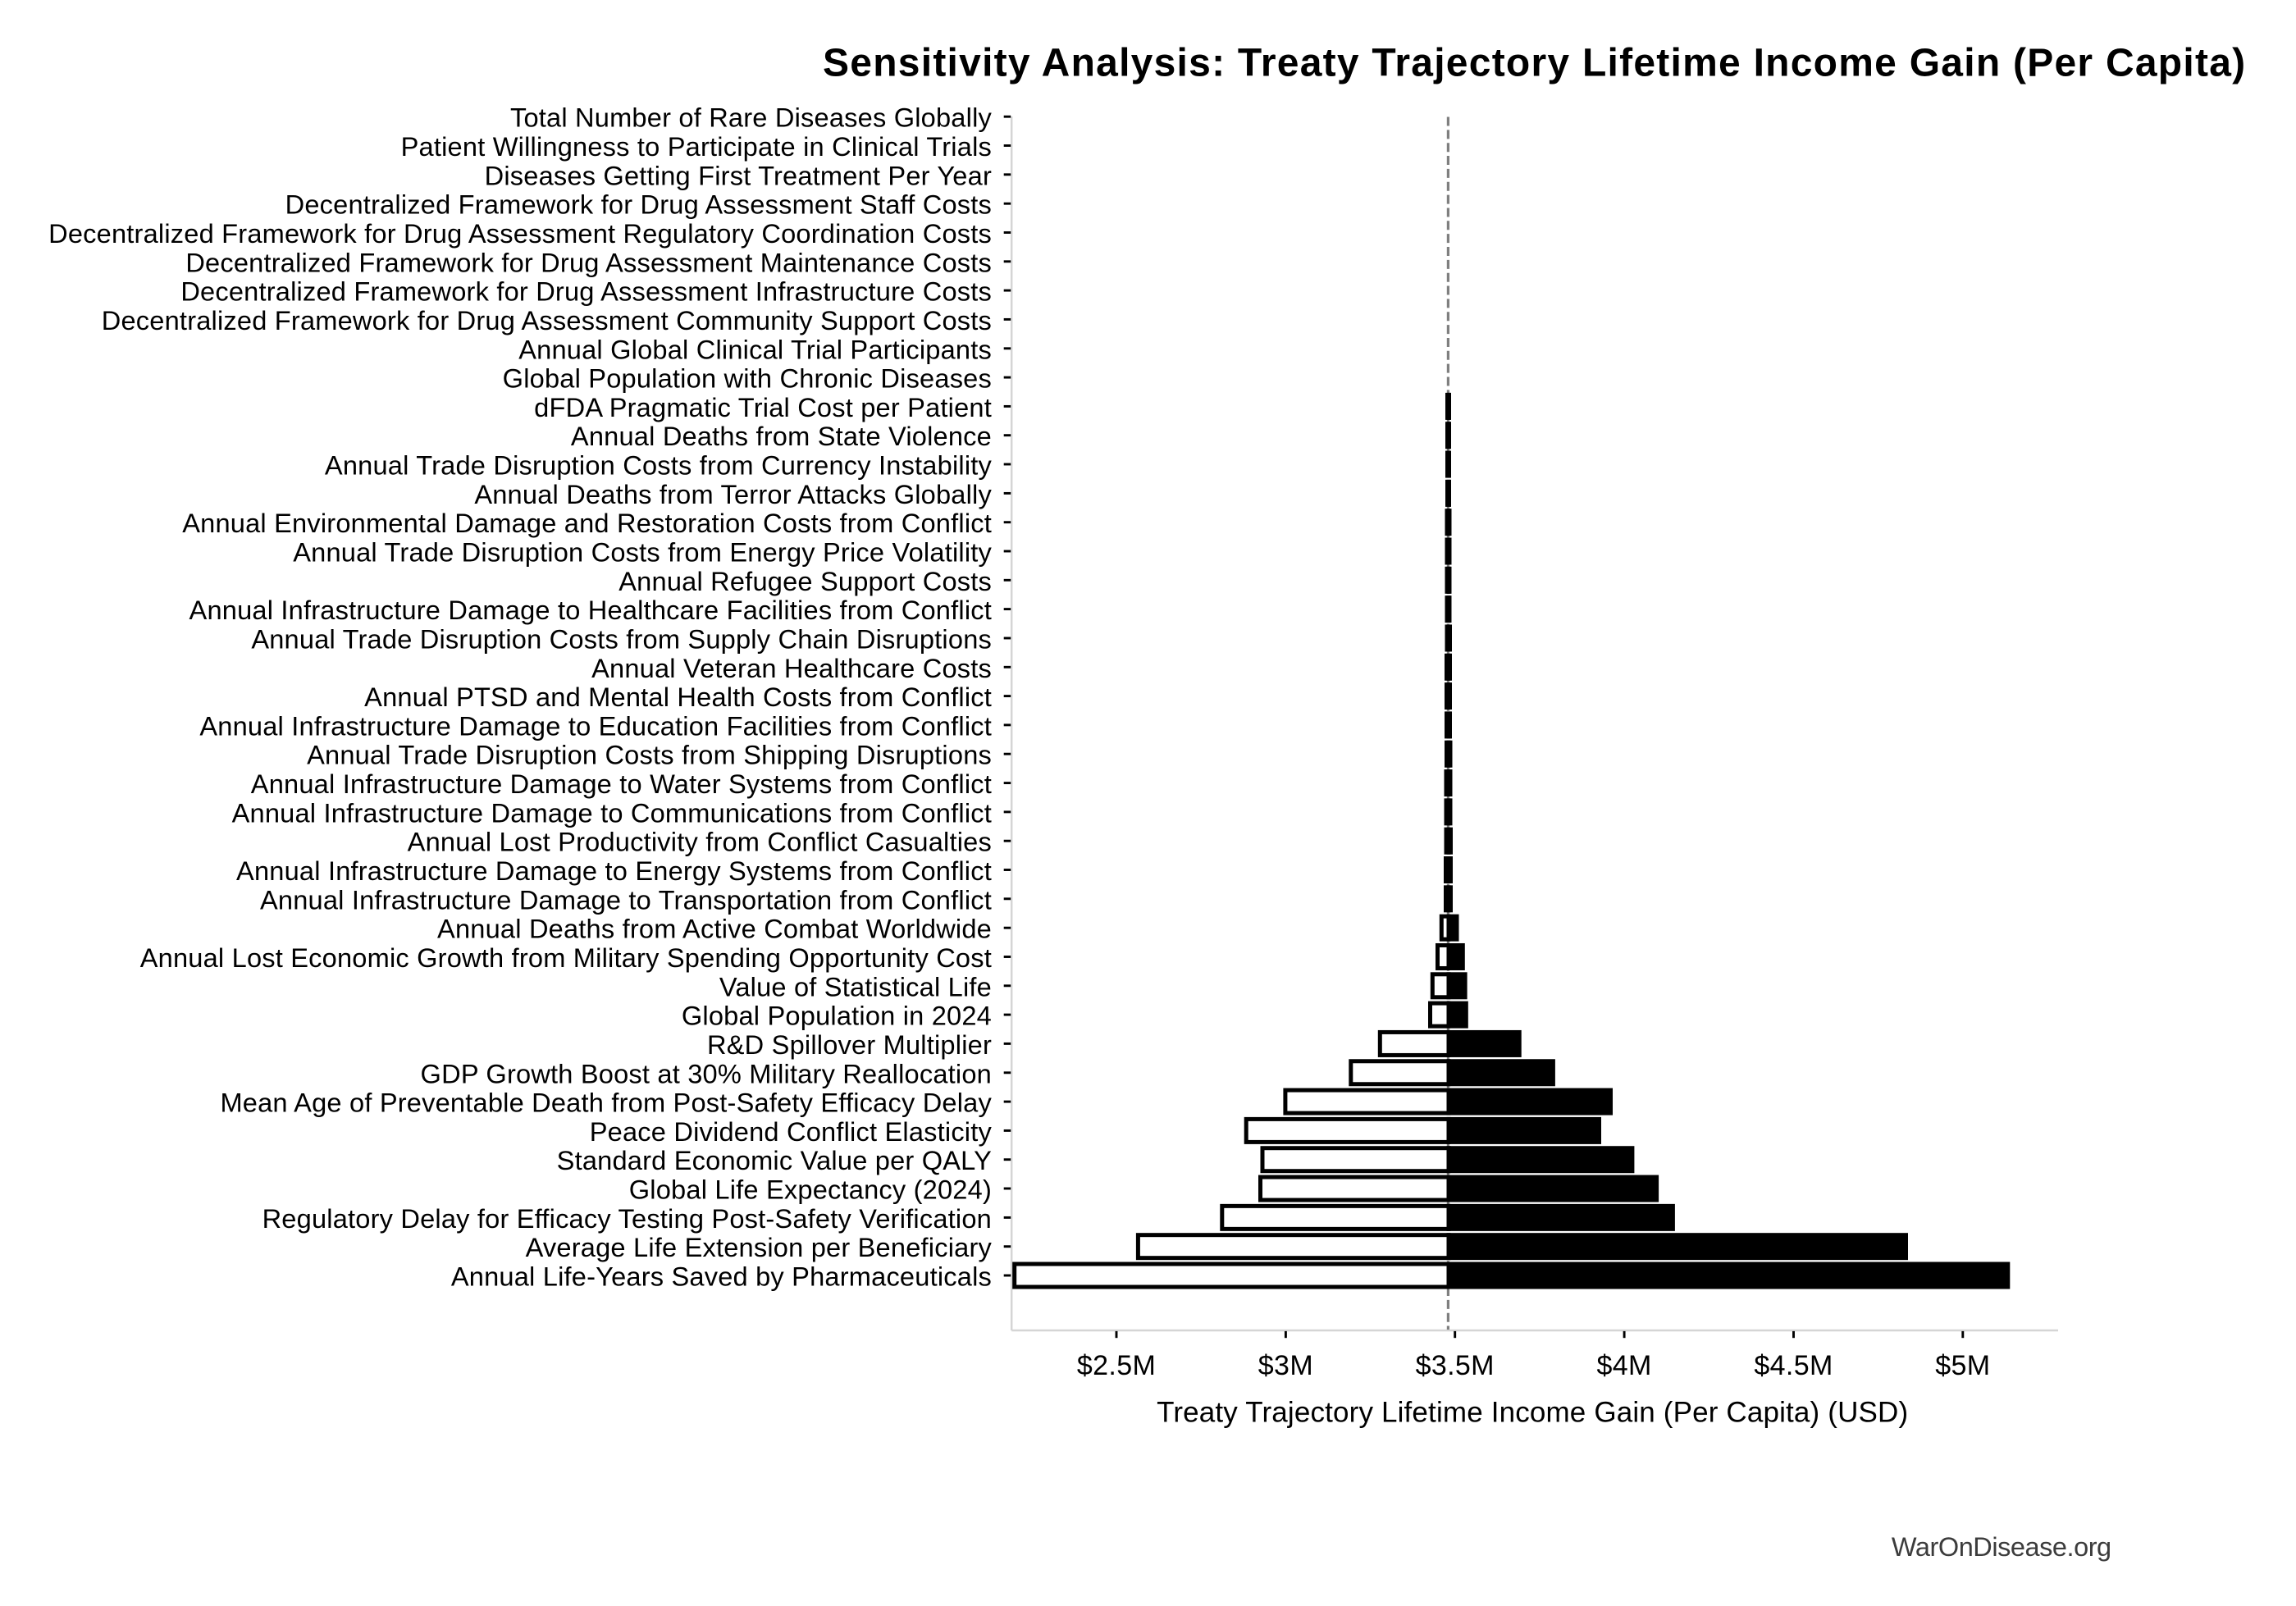 The width and height of the screenshot is (2296, 1606). Describe the element at coordinates (763, 407) in the screenshot. I see `svg-text:dFDA Pragmatic Trial Cost per: dFDA Pragmatic Trial Cost per Patient` at that location.